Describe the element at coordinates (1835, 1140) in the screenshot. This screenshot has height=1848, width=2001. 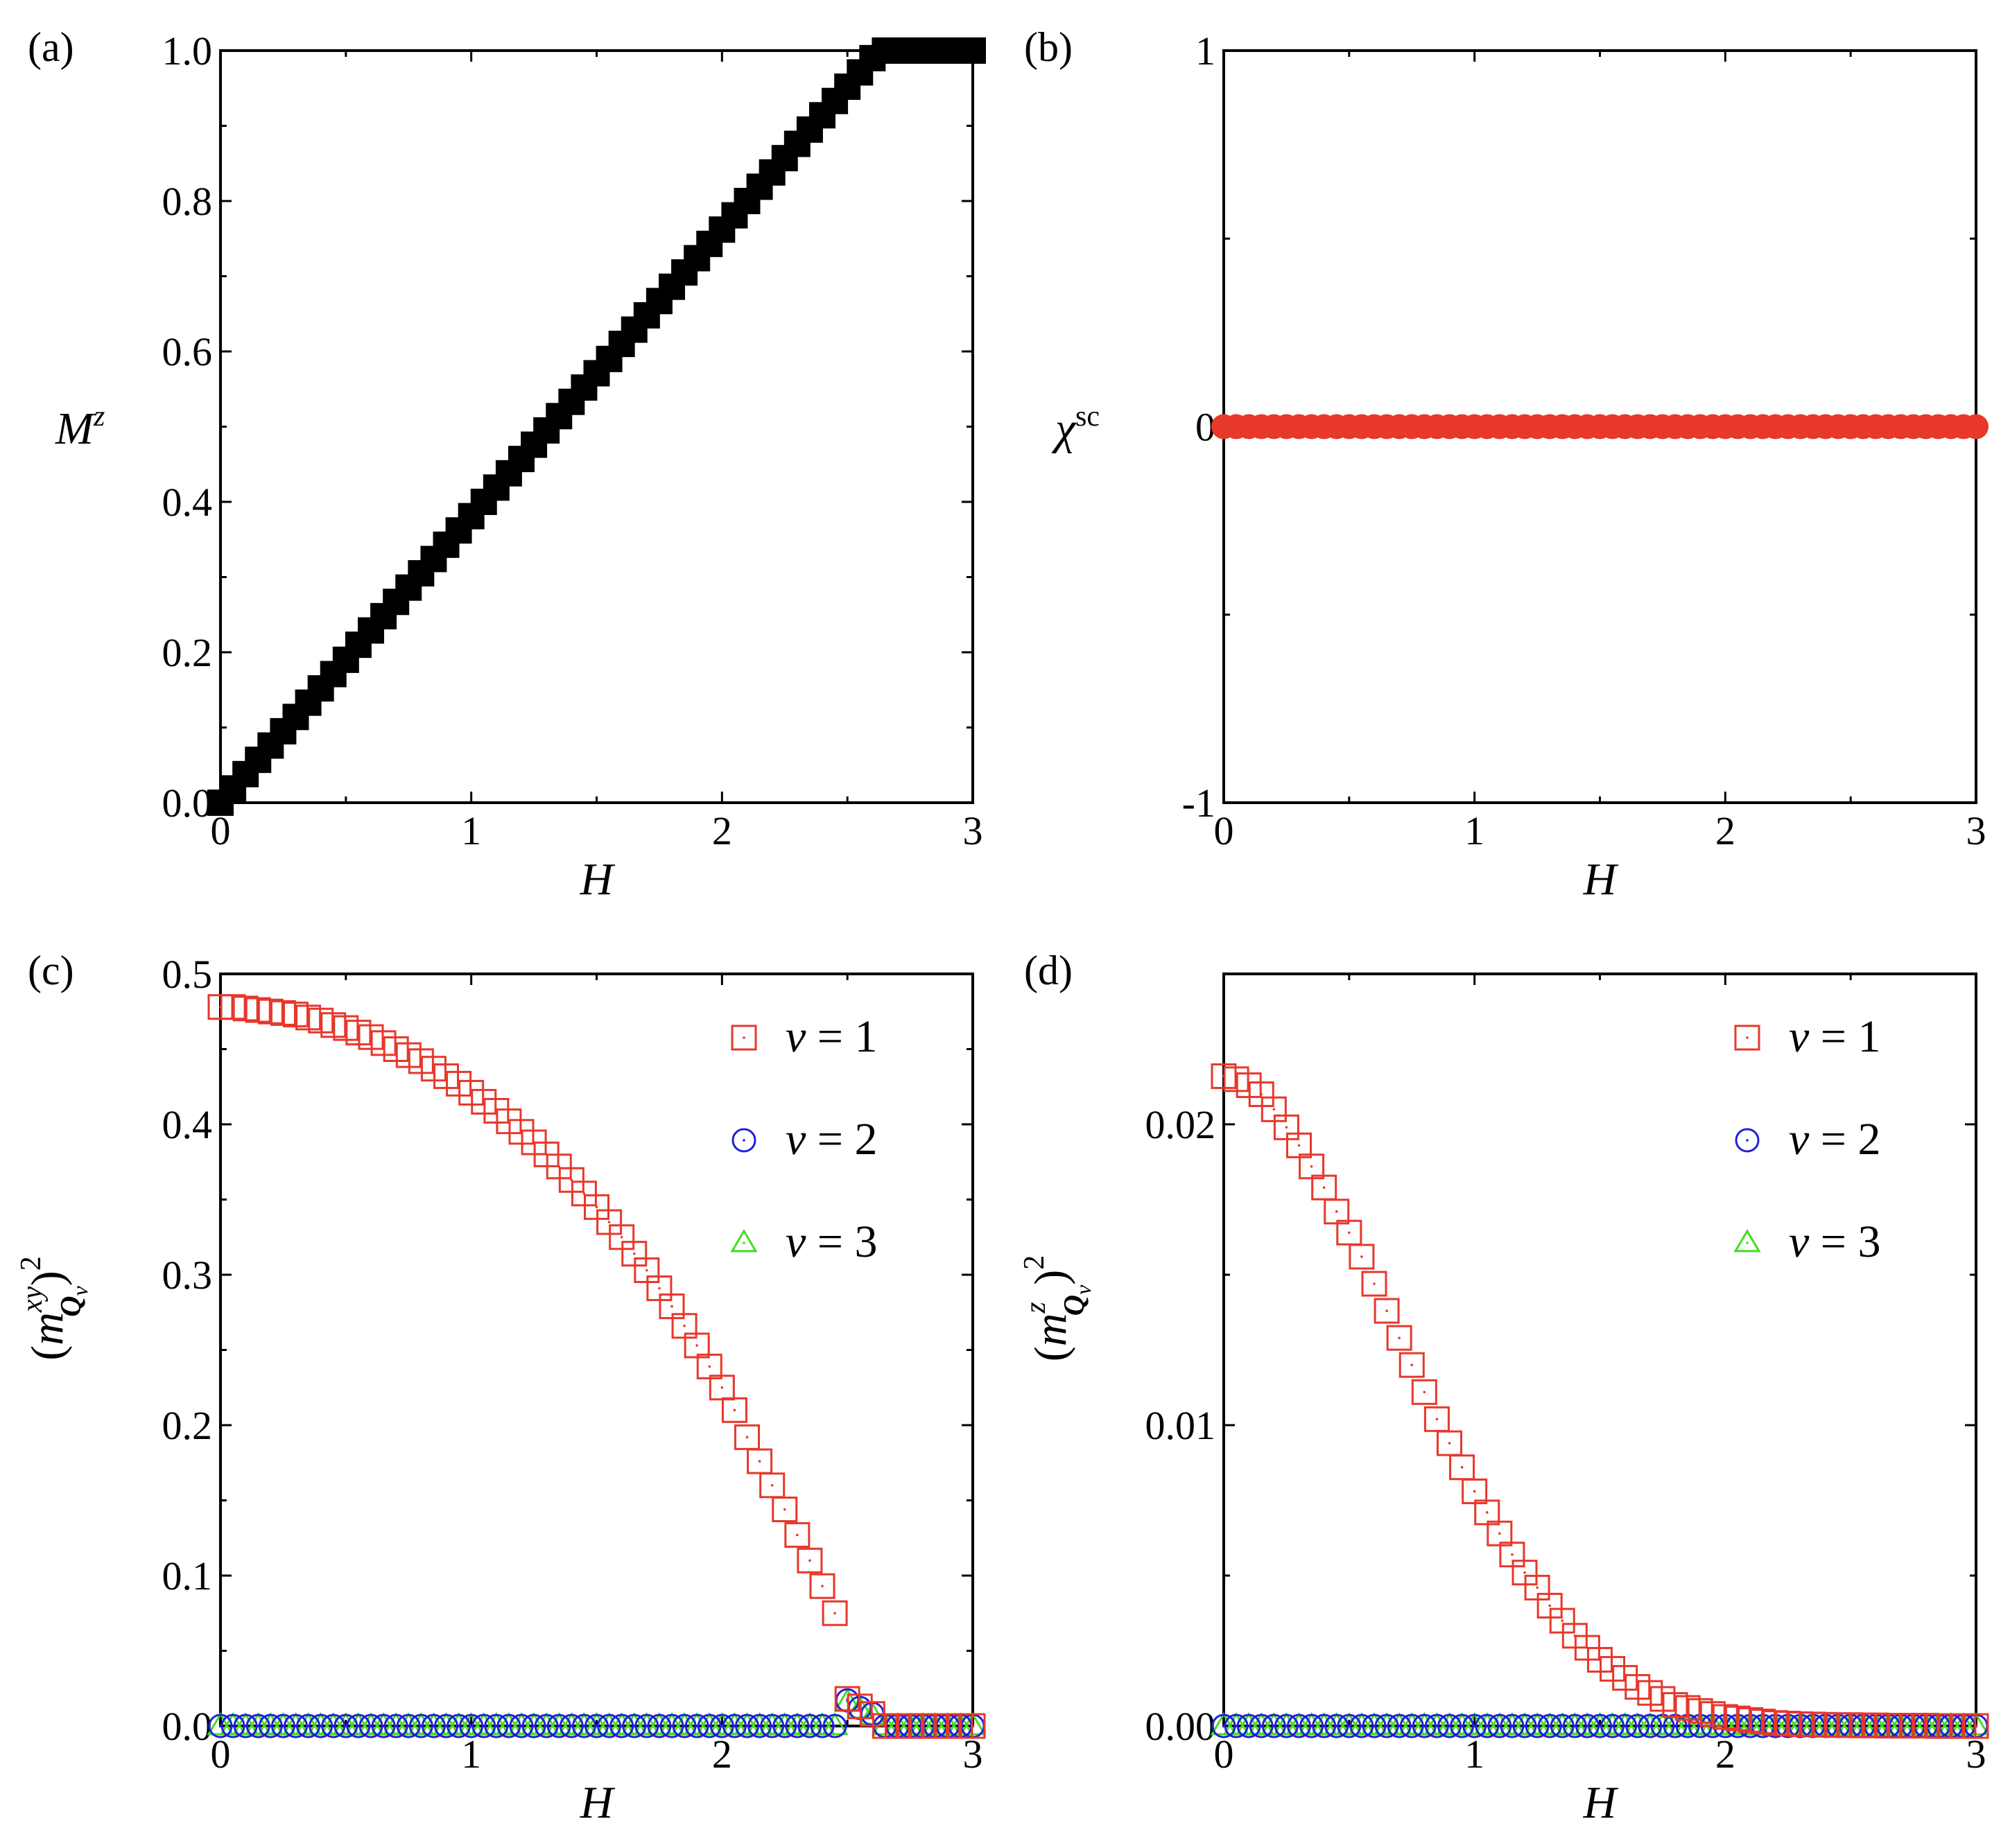
I see `legend-label: ν = 2` at that location.